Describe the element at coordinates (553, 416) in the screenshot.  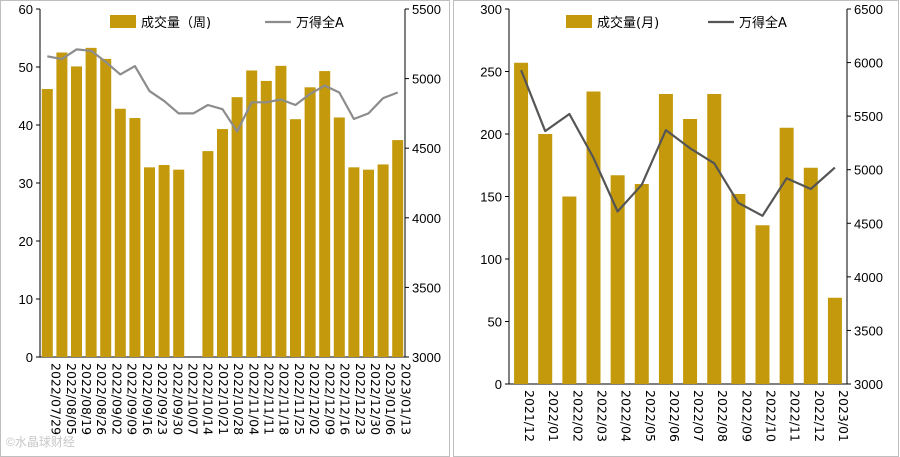
I see `x-tick-label: 2022/01` at that location.